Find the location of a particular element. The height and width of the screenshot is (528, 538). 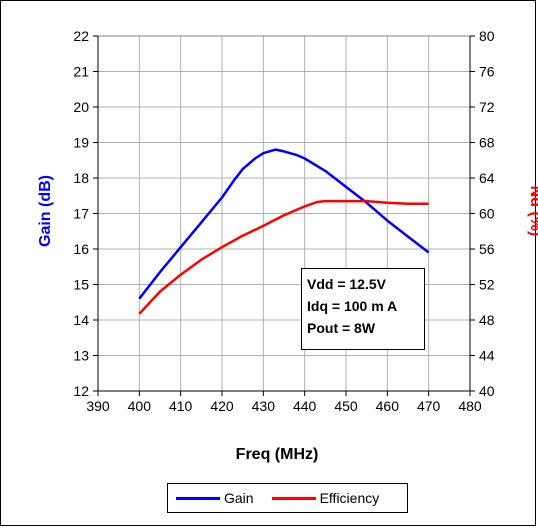

series-line-efficiency is located at coordinates (283, 257).